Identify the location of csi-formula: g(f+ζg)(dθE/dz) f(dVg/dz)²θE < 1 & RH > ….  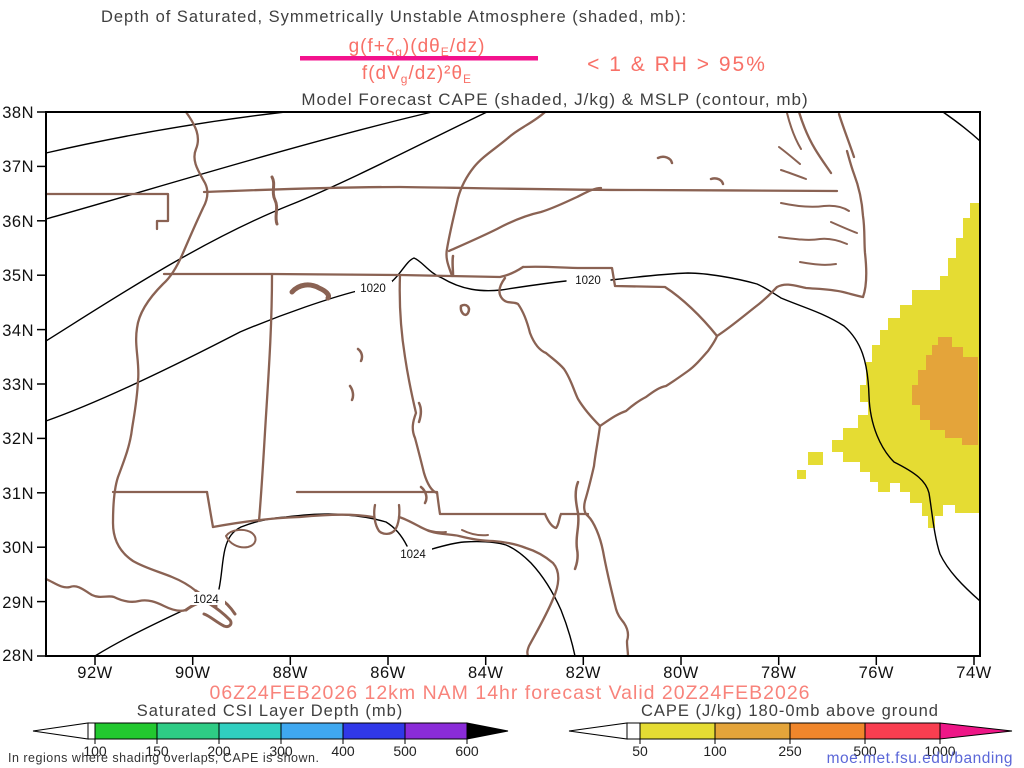
(533, 61).